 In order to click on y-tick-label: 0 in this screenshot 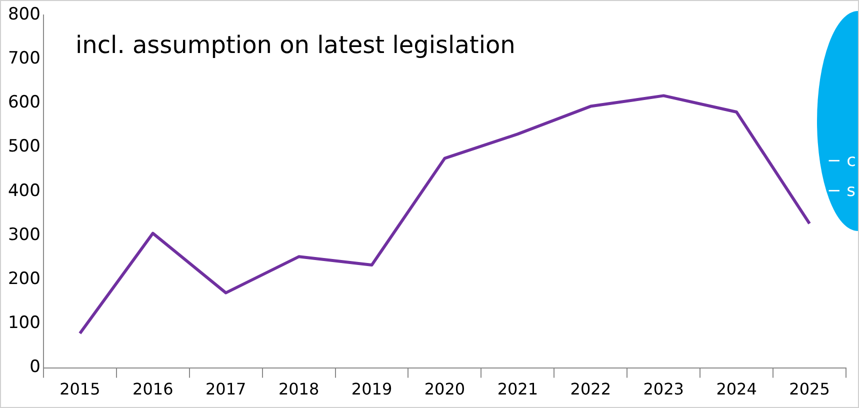, I will do `click(35, 367)`.